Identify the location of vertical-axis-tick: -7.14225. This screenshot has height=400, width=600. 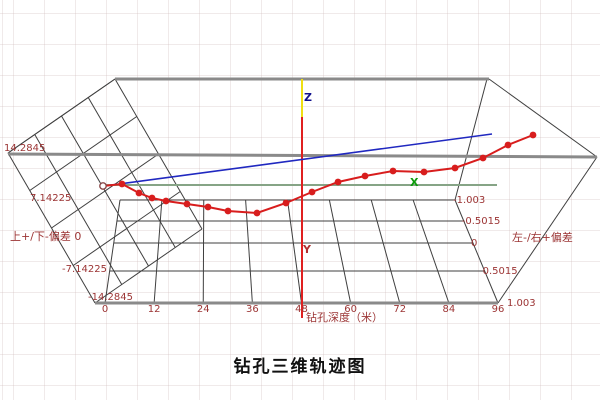
(84, 269).